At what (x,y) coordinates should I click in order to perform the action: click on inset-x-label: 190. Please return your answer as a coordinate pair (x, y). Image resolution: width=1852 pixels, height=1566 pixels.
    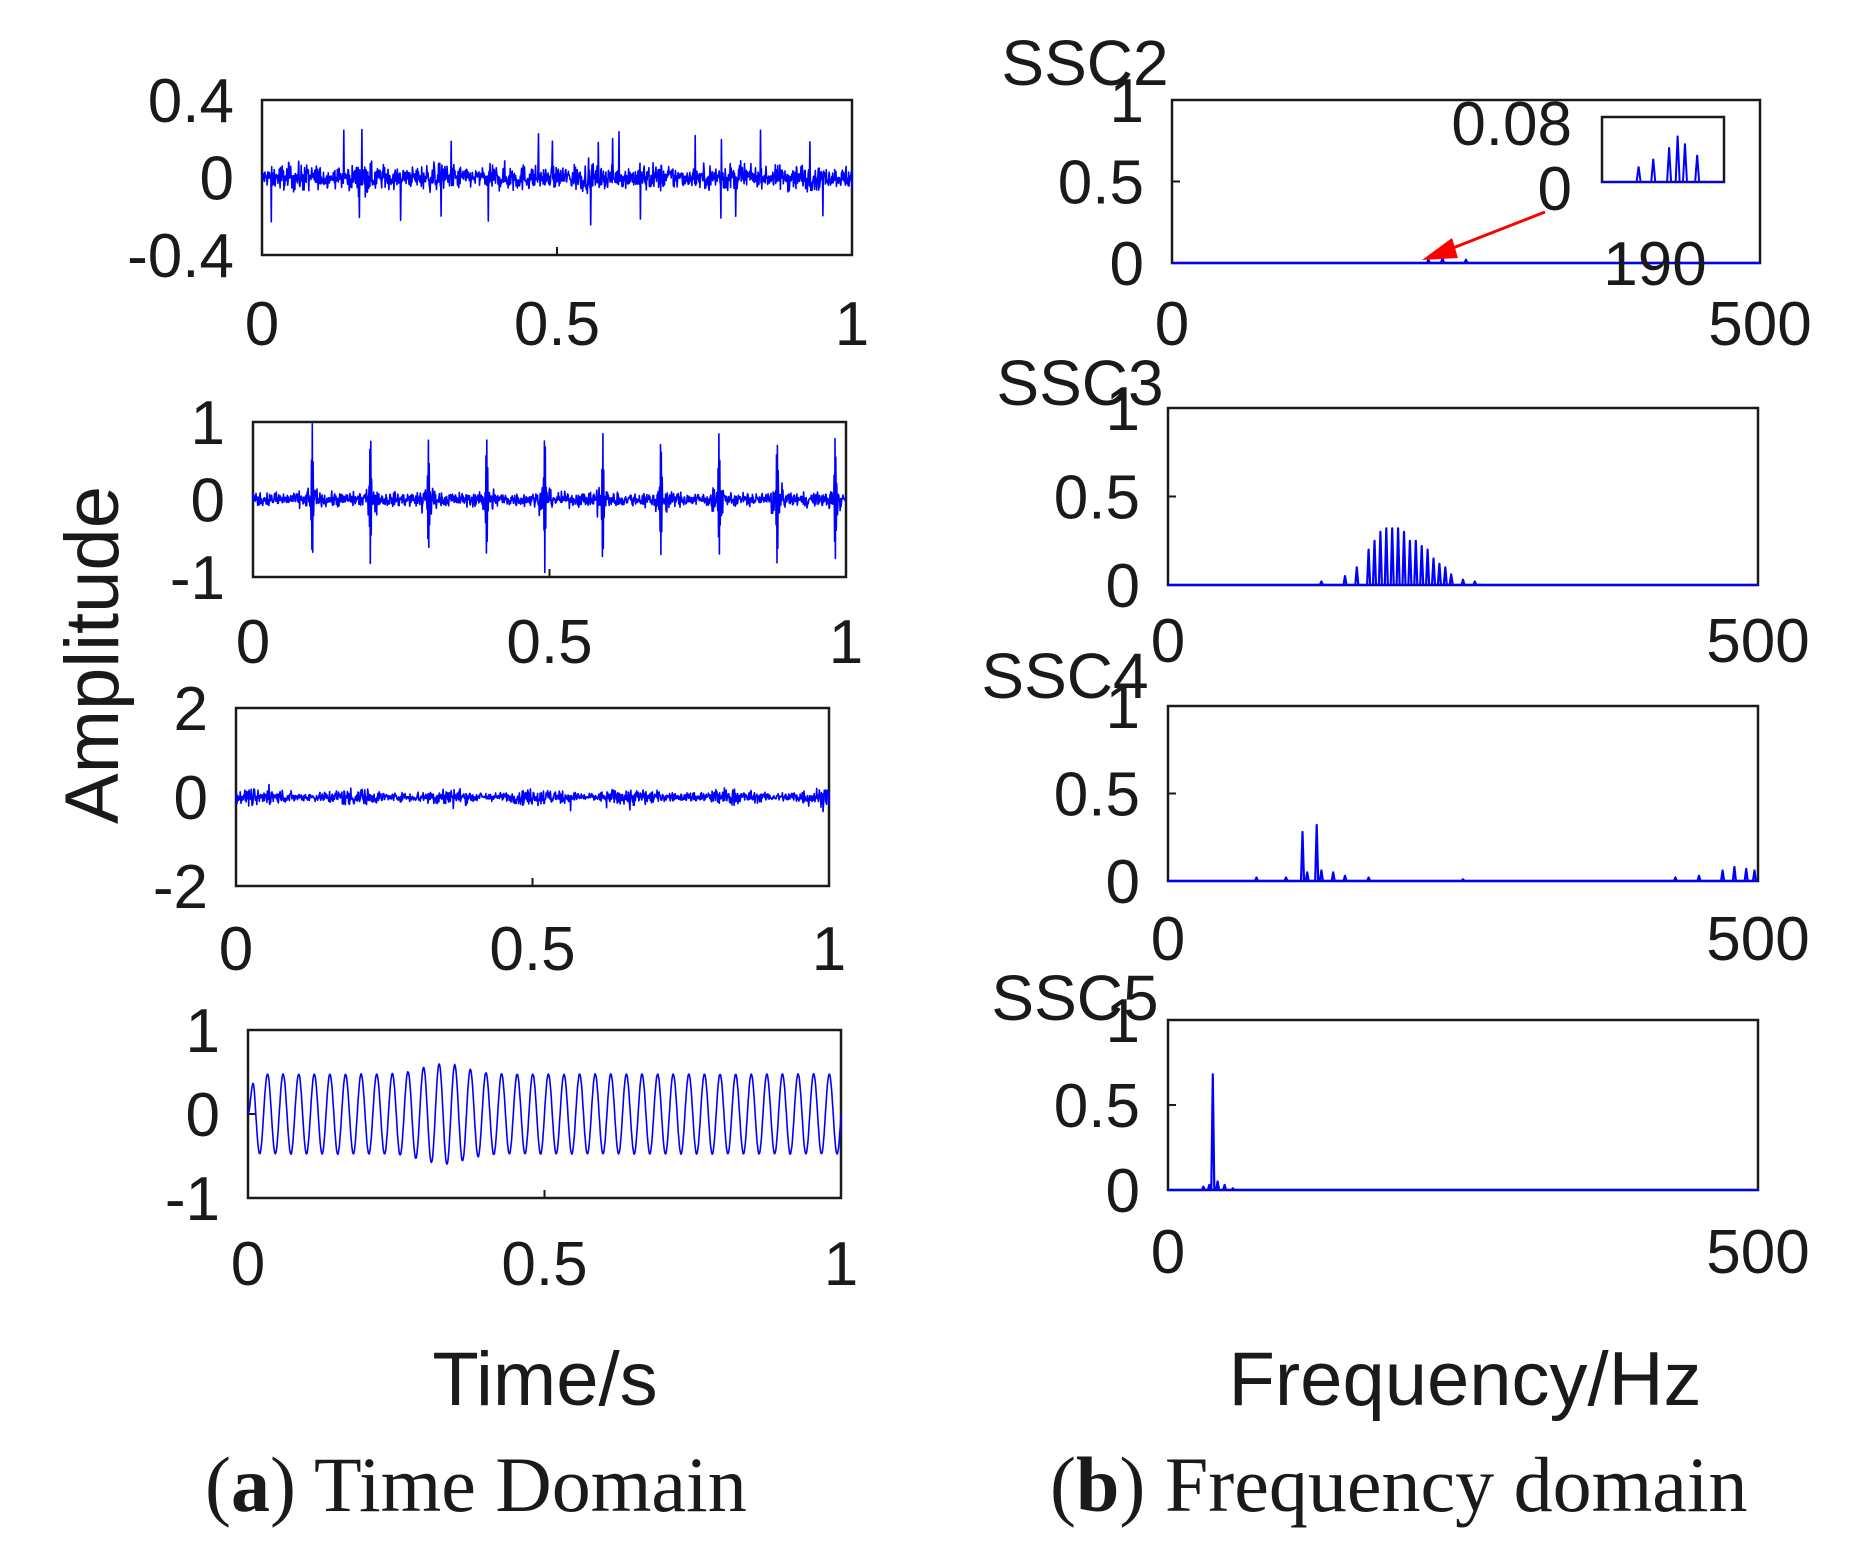
    Looking at the image, I should click on (1654, 264).